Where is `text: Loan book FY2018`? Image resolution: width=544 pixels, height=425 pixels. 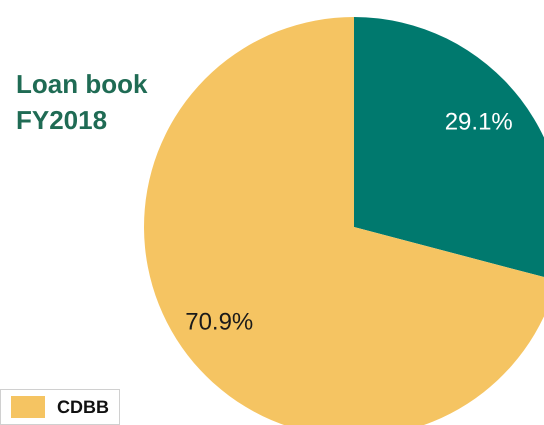
text: Loan book FY2018 is located at coordinates (82, 102).